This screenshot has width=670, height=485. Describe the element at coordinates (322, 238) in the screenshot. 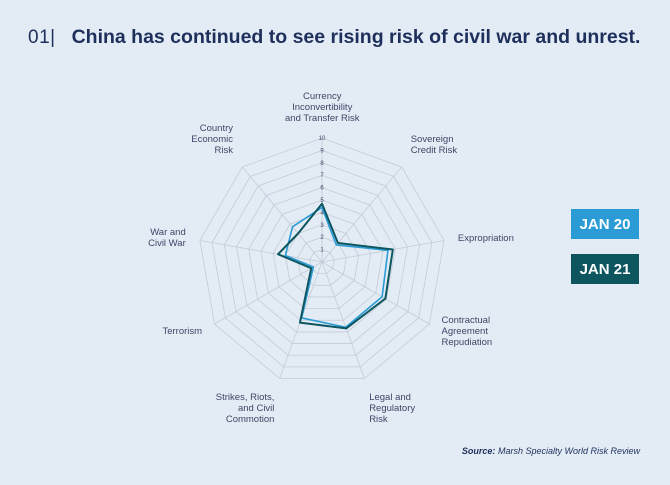

I see `tick-label-2: 2` at that location.